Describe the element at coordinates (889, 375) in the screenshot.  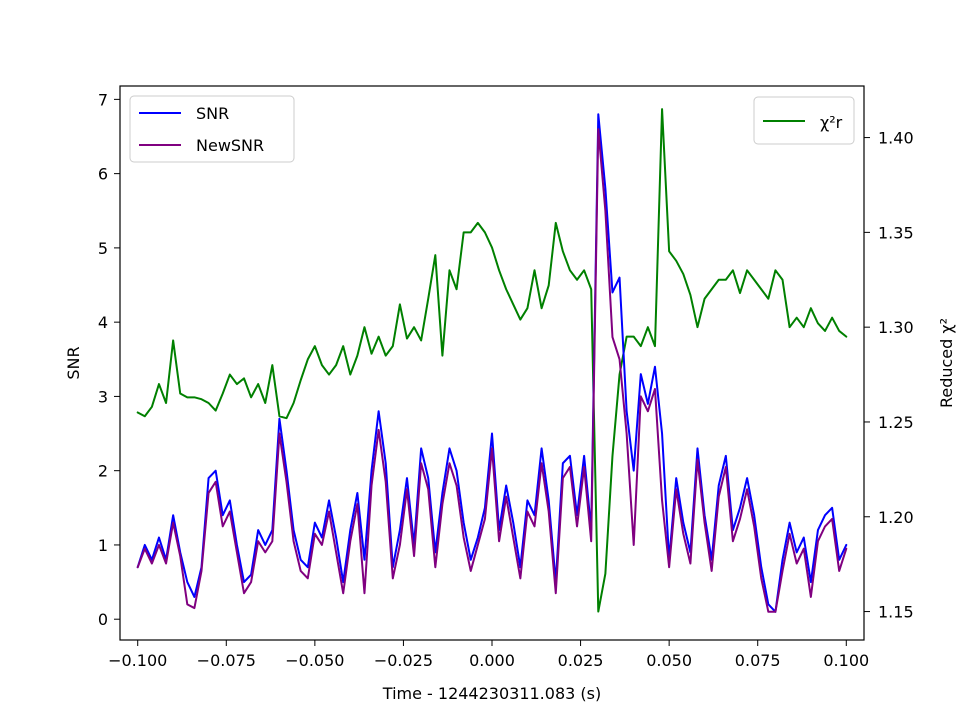
I see `y-right-axis-ticks: 1.15 1.20 1.25 1.30 1.35 1.40` at that location.